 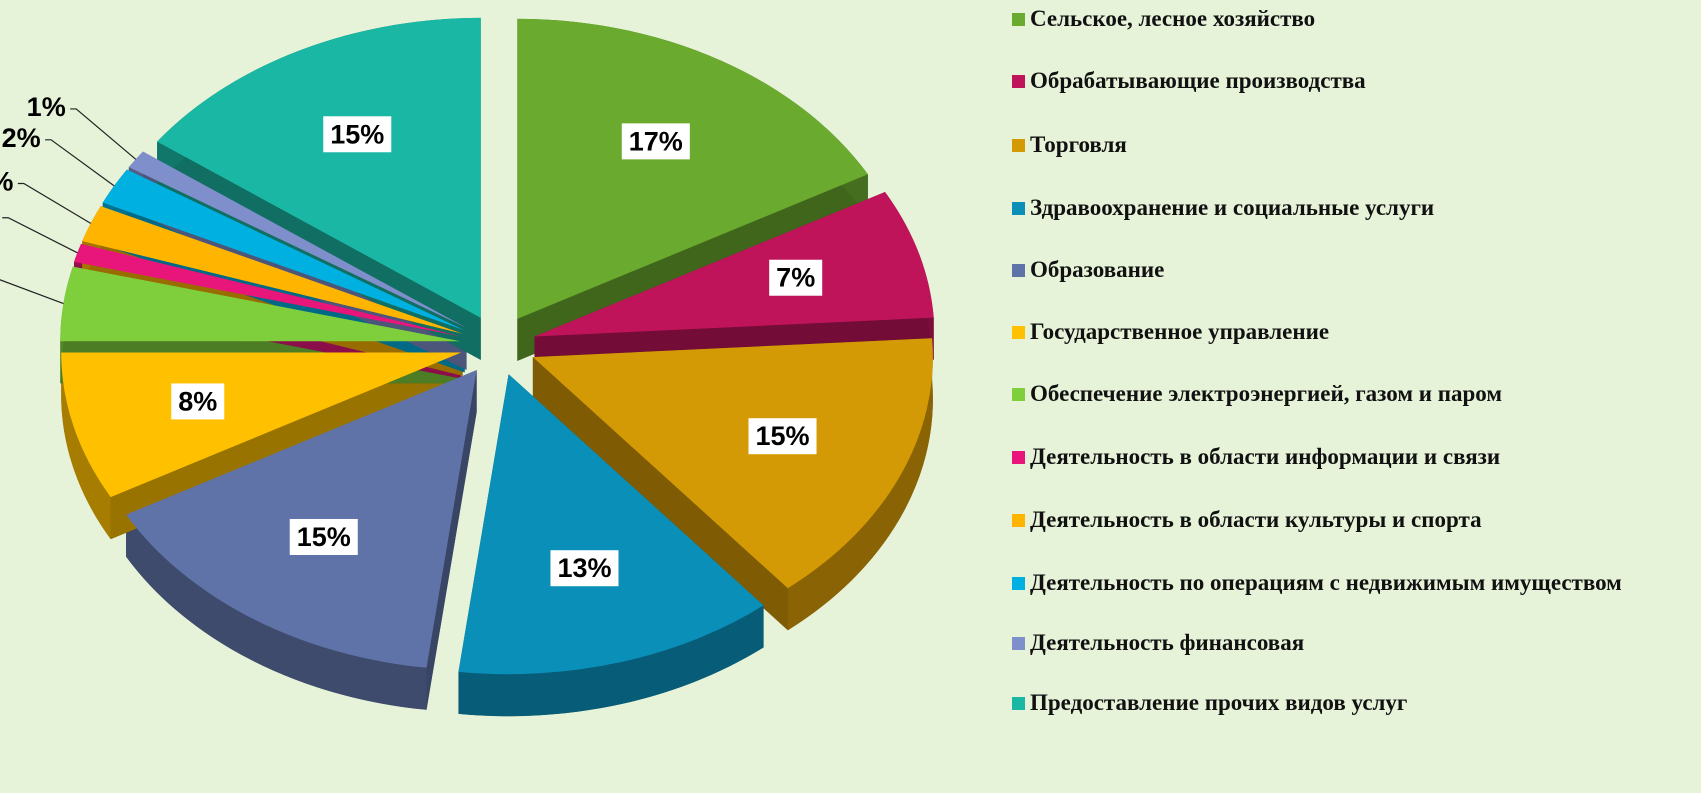 I want to click on data-label: 17%, so click(x=656, y=141).